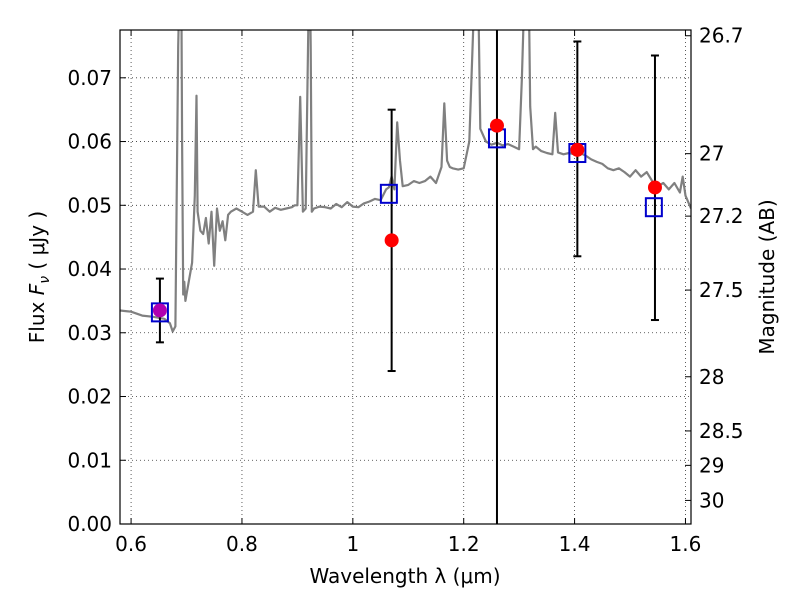 The width and height of the screenshot is (800, 600). I want to click on x-tick-label: 0.8, so click(242, 544).